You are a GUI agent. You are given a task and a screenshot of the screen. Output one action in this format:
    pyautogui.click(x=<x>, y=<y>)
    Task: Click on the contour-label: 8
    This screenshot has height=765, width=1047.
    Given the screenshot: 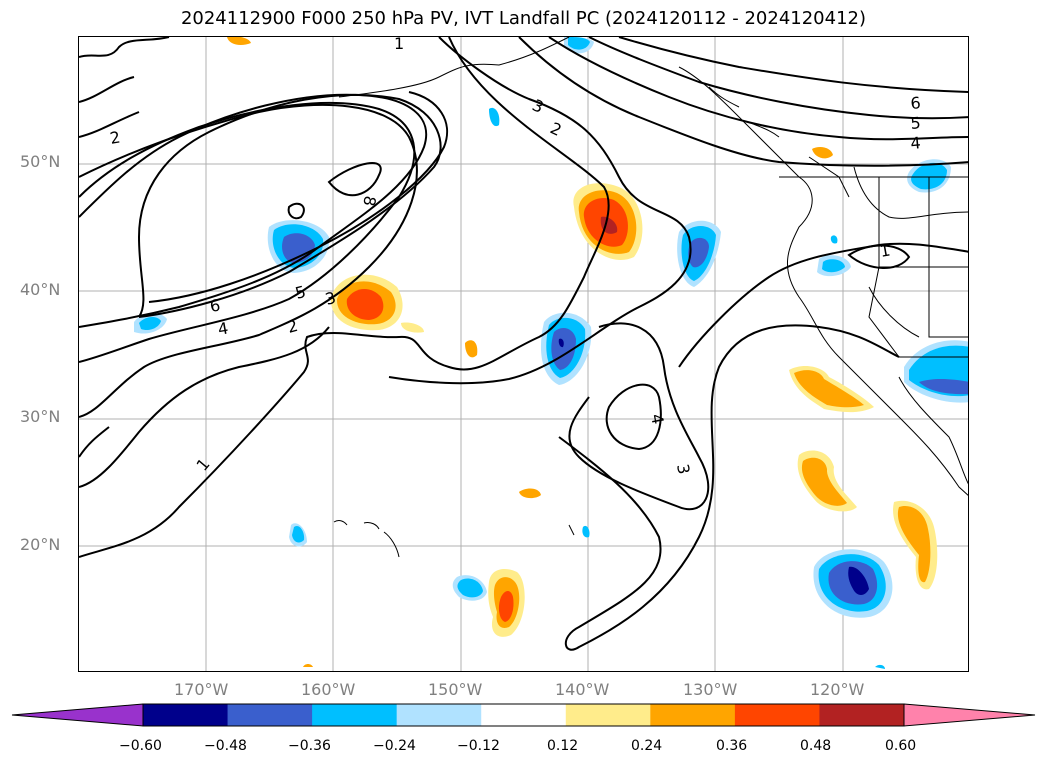 What is the action you would take?
    pyautogui.click(x=369, y=200)
    